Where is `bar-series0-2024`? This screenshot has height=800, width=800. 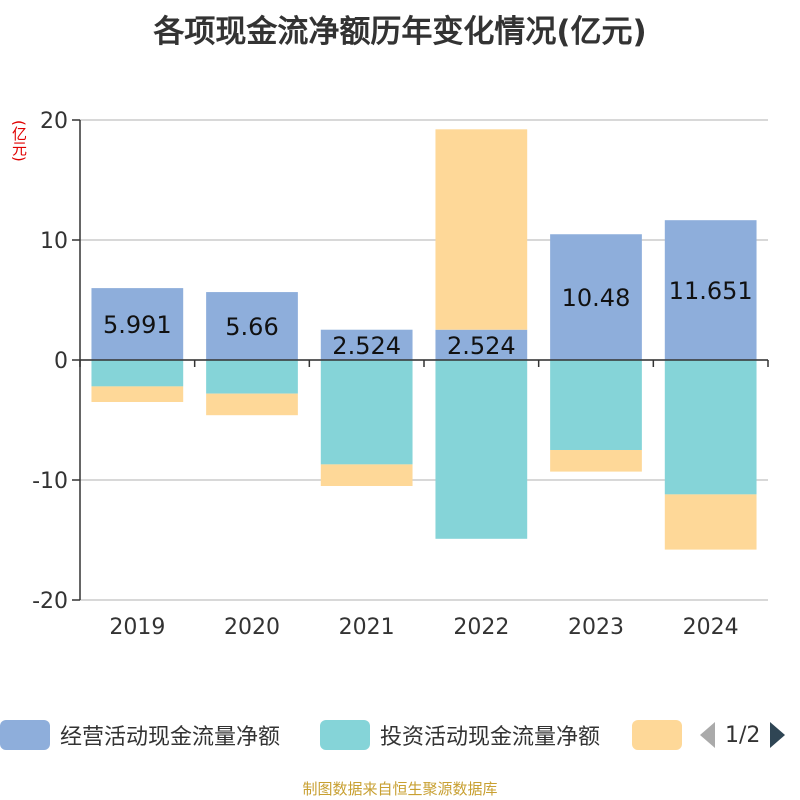 bar-series0-2024 is located at coordinates (710, 290).